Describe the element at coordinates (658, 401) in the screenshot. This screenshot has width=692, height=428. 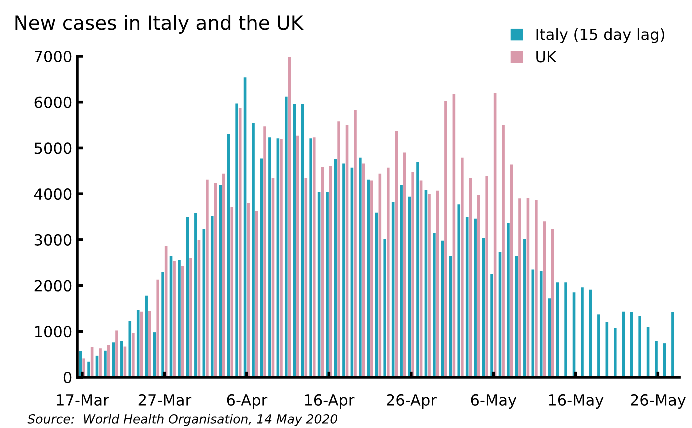
I see `x-tick-label: 26-May` at that location.